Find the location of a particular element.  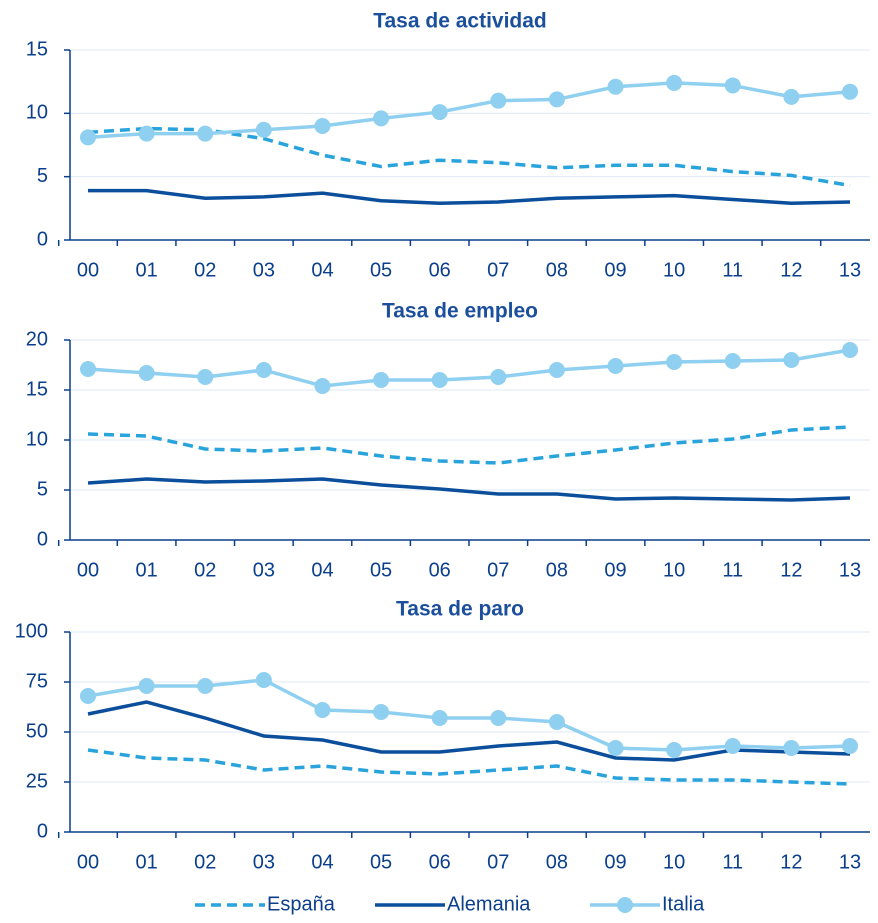

y-tick-label: 25 is located at coordinates (37, 781).